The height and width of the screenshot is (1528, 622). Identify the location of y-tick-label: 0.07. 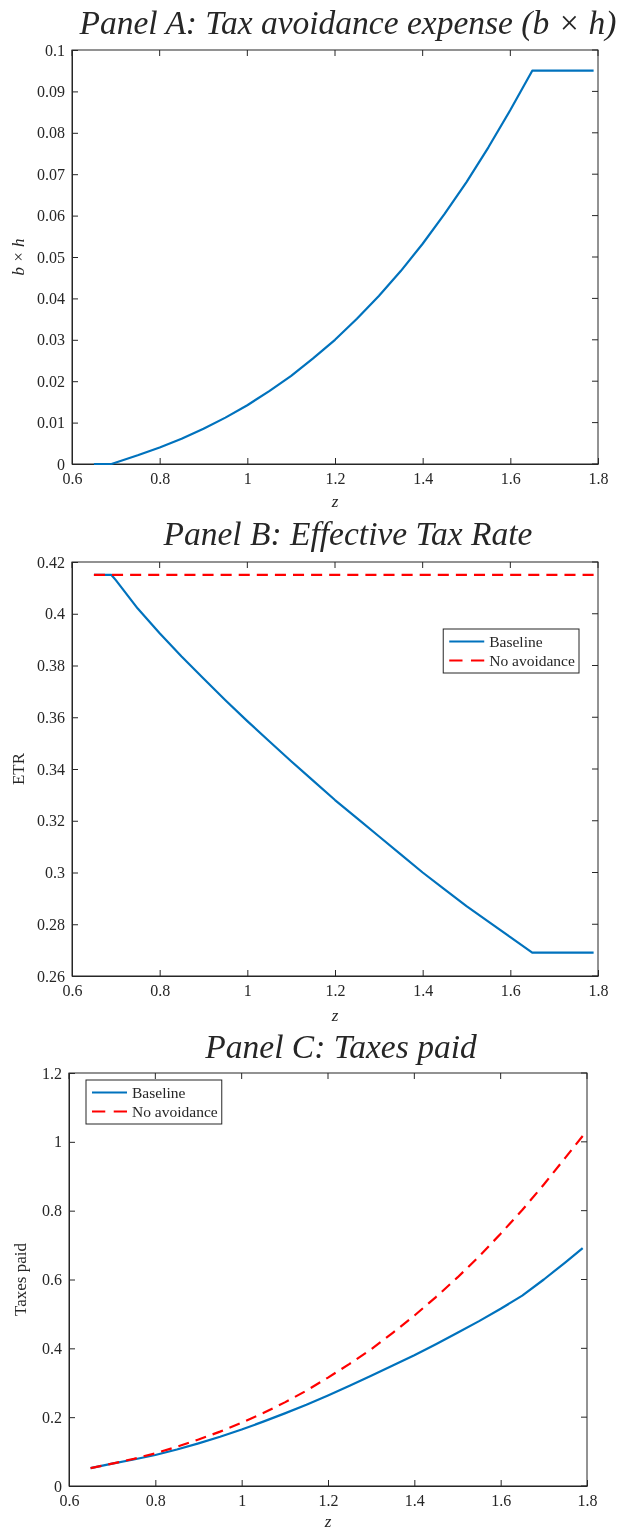
(51, 174).